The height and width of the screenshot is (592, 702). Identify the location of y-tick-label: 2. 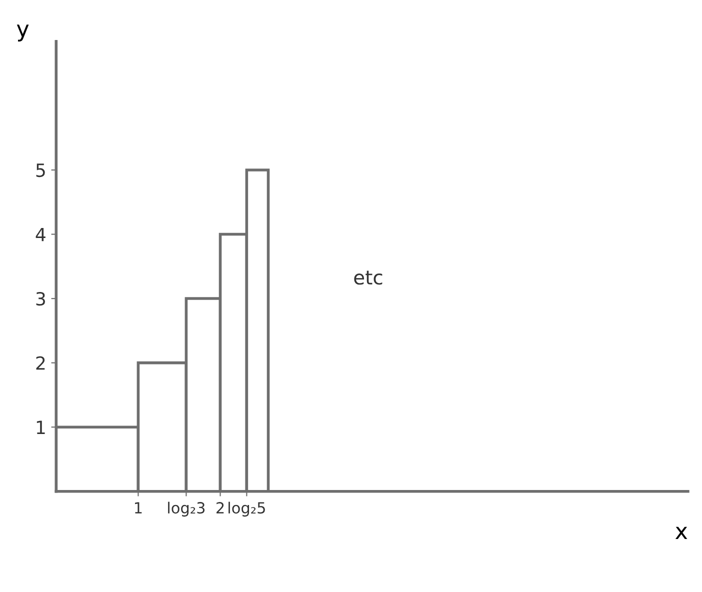
(40, 363).